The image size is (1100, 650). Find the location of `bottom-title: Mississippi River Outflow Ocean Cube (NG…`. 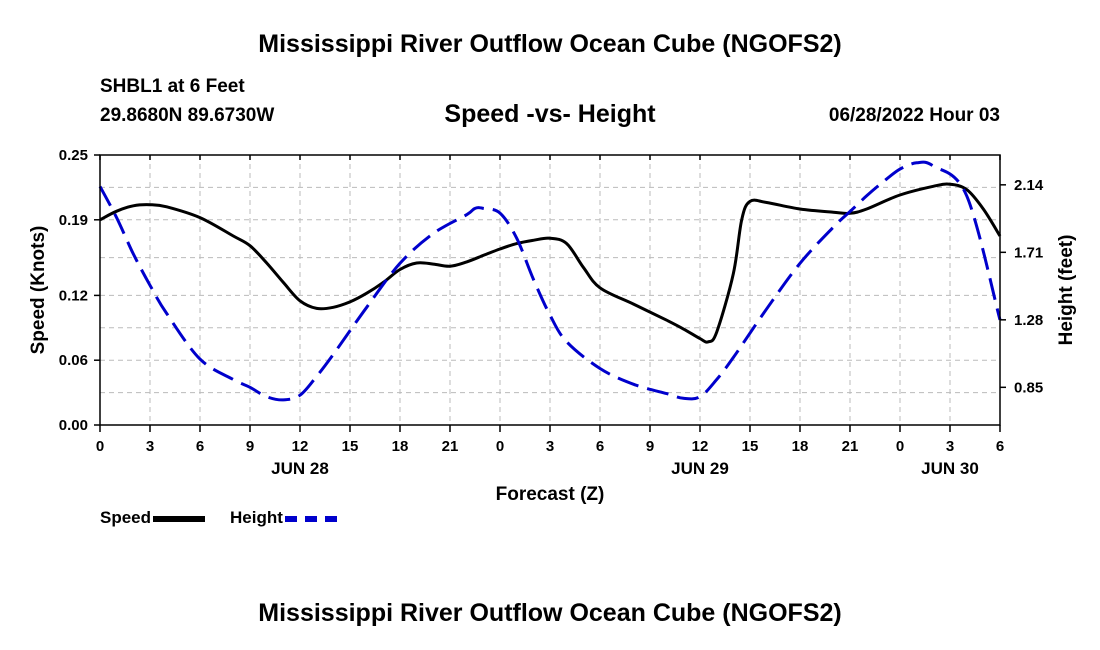

bottom-title: Mississippi River Outflow Ocean Cube (NG… is located at coordinates (550, 613).